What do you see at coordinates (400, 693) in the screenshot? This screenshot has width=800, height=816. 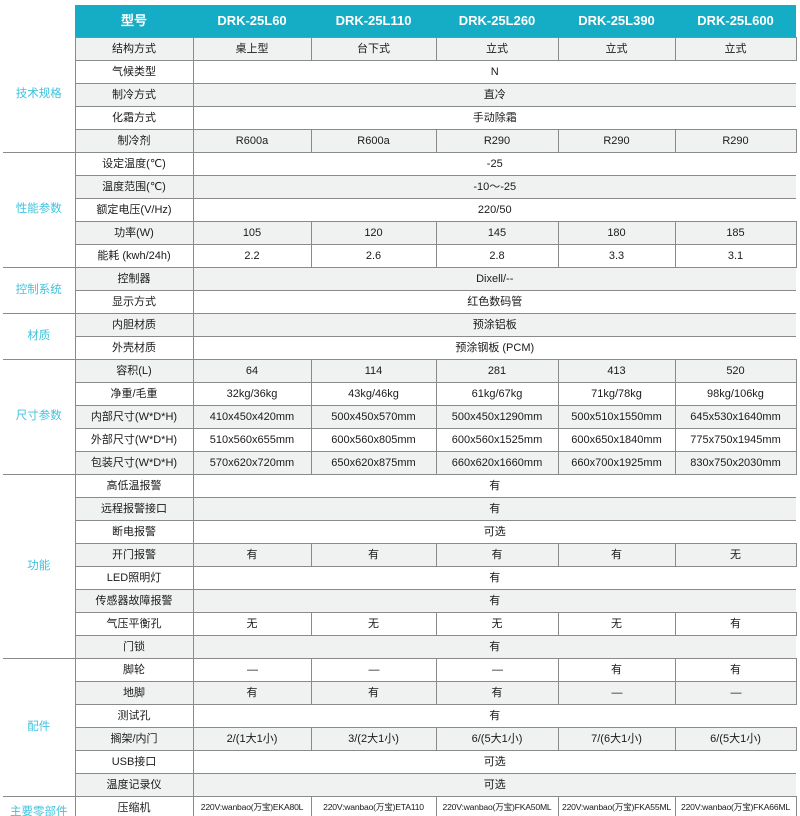 I see `table-row: 地脚有有有 — —` at bounding box center [400, 693].